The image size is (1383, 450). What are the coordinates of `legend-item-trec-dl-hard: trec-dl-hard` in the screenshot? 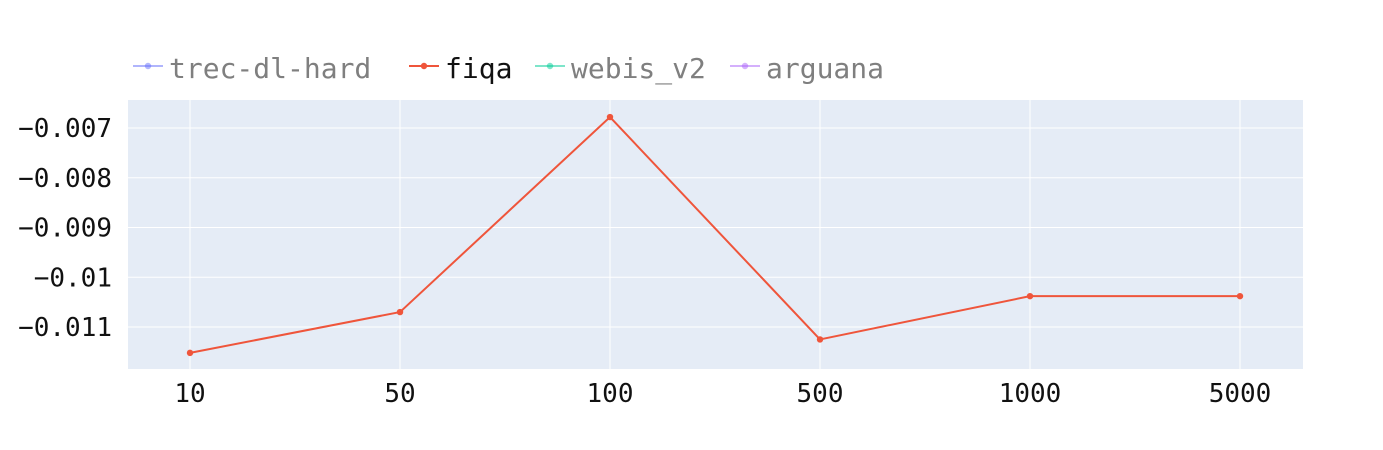 It's located at (252, 68).